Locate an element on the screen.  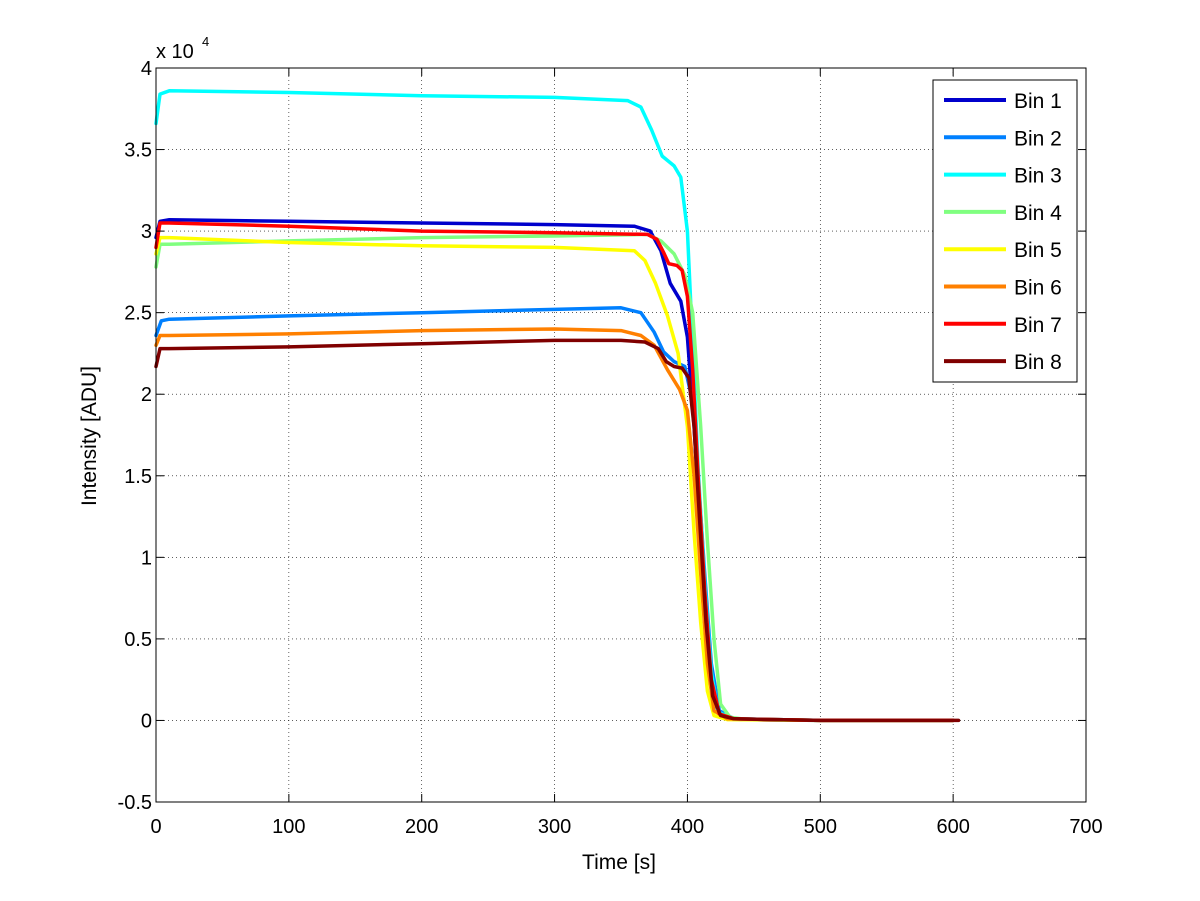
legend-item: Bin 3 is located at coordinates (1003, 176).